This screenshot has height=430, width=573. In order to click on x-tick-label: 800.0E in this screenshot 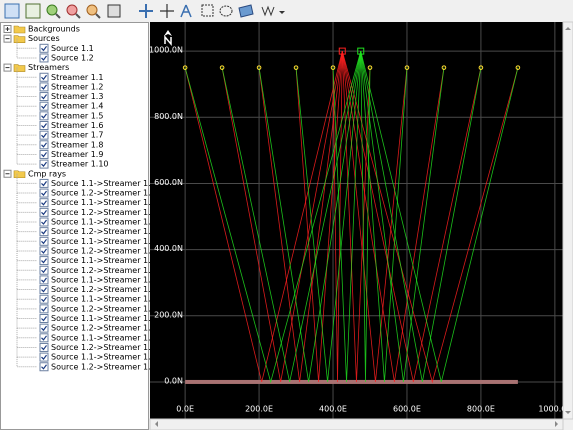, I will do `click(481, 409)`.